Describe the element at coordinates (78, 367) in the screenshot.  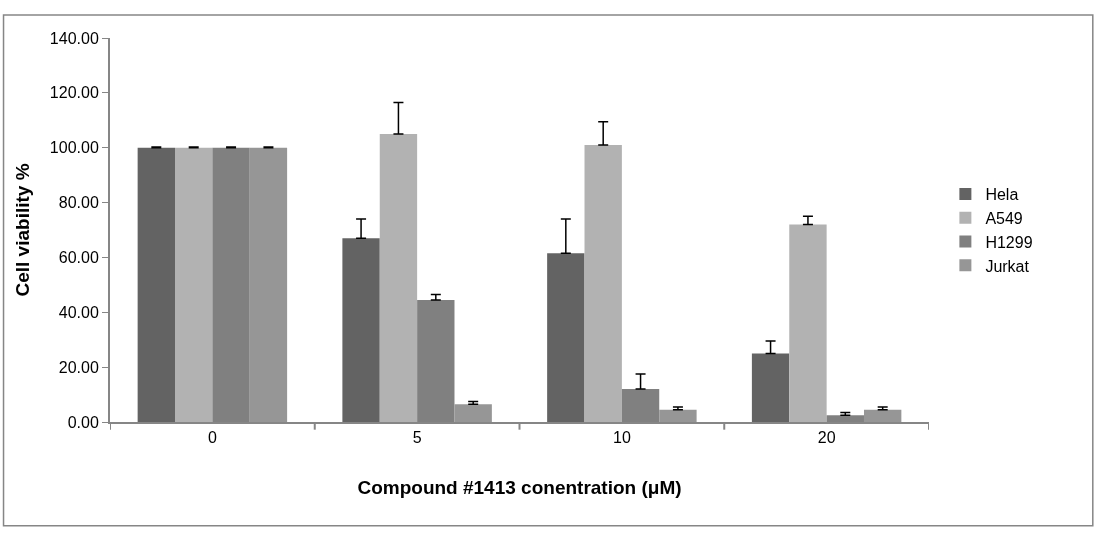
I see `y-tick-label: 20.00` at that location.